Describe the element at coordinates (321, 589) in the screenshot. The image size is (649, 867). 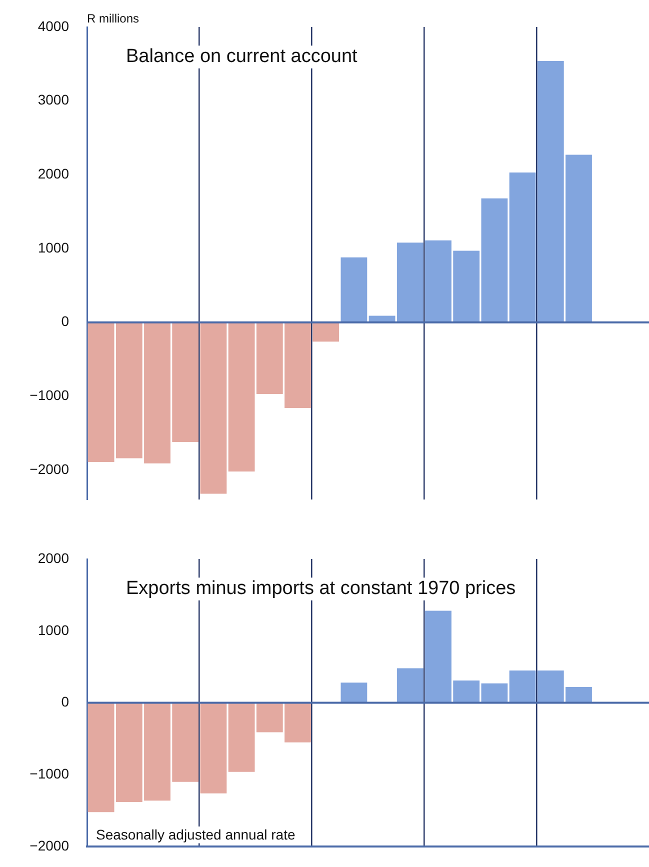
I see `text: Exports minus imports at constant 1970 prices` at that location.